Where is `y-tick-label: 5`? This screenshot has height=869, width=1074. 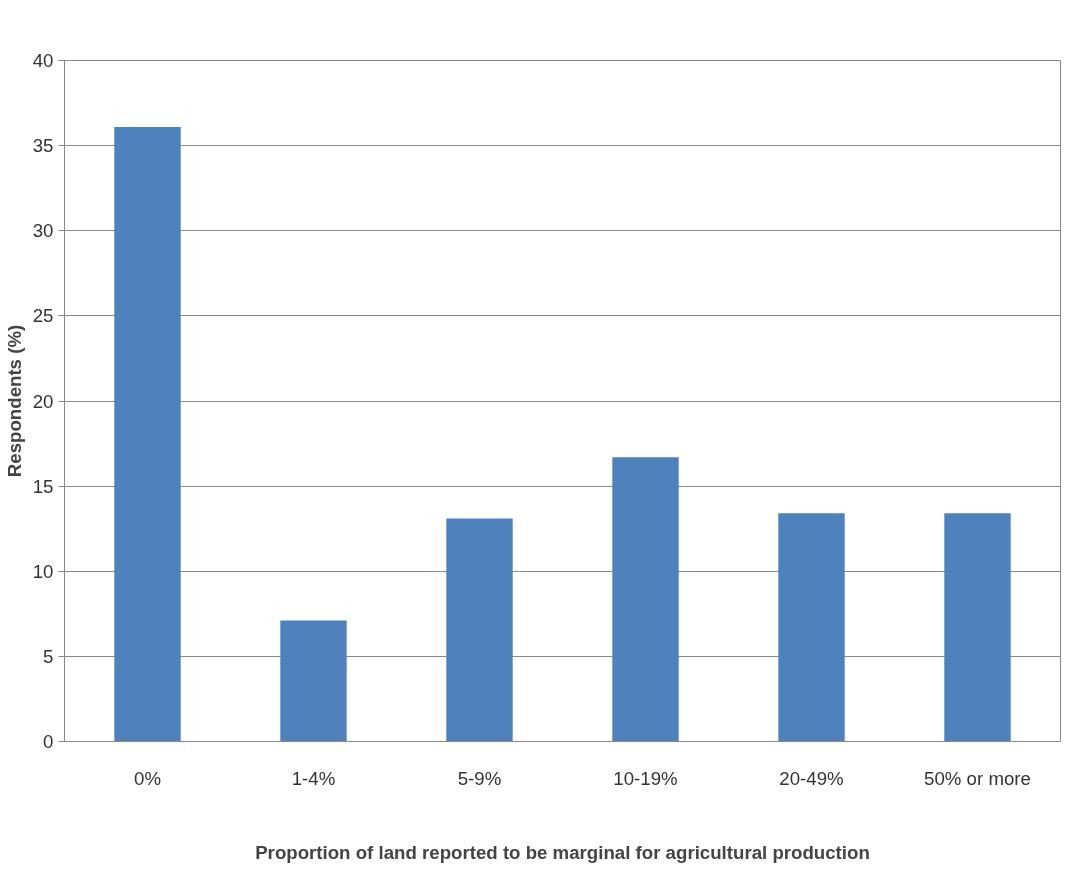 y-tick-label: 5 is located at coordinates (48, 656).